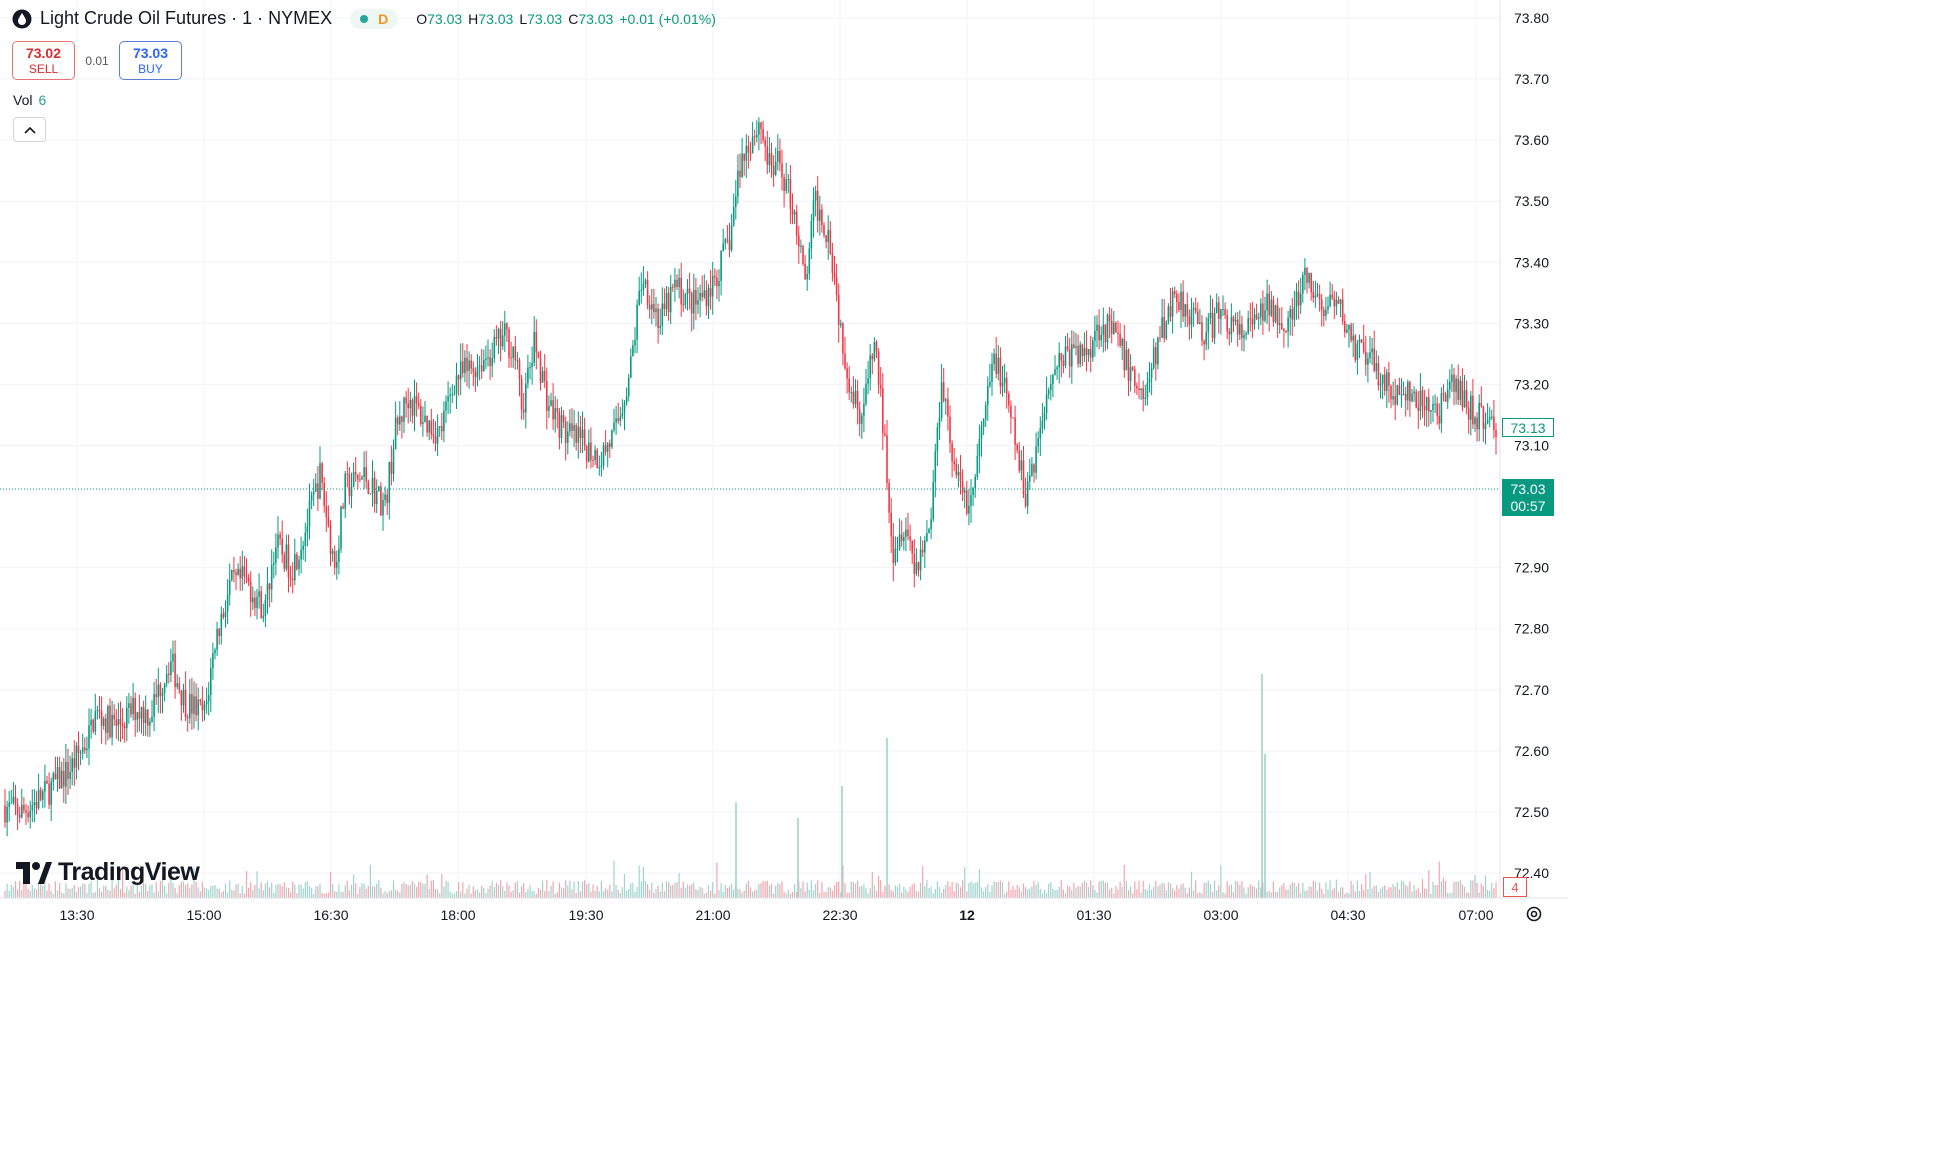  What do you see at coordinates (43, 60) in the screenshot?
I see `sell-button: 73.02 SELL` at bounding box center [43, 60].